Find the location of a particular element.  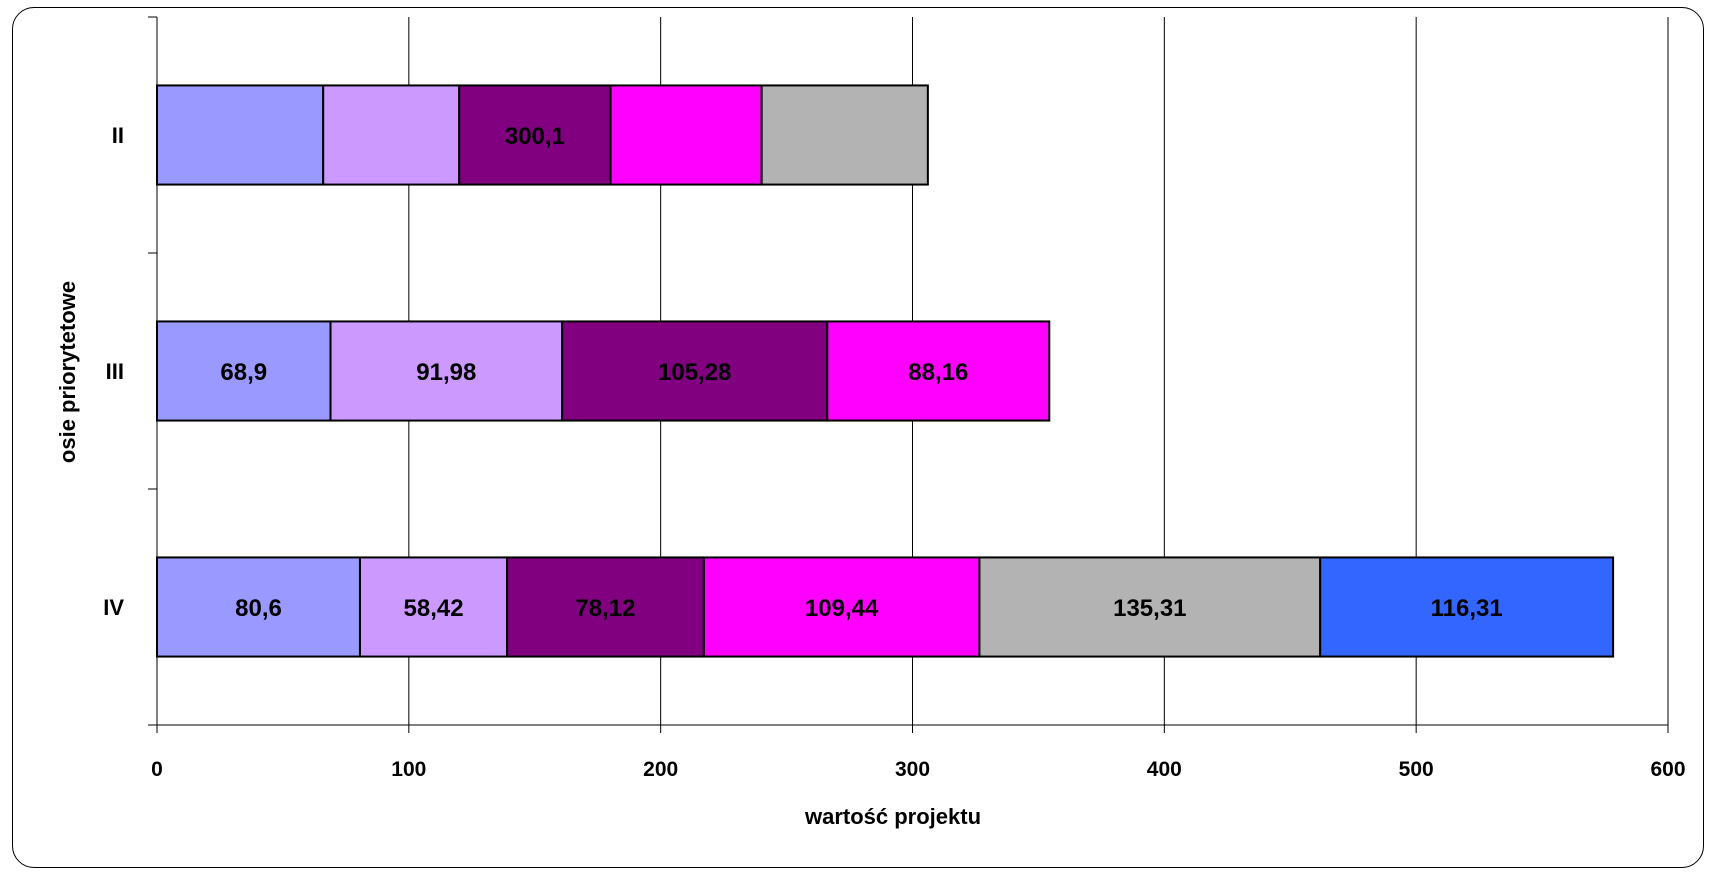

x-tick-label: 200 is located at coordinates (660, 769).